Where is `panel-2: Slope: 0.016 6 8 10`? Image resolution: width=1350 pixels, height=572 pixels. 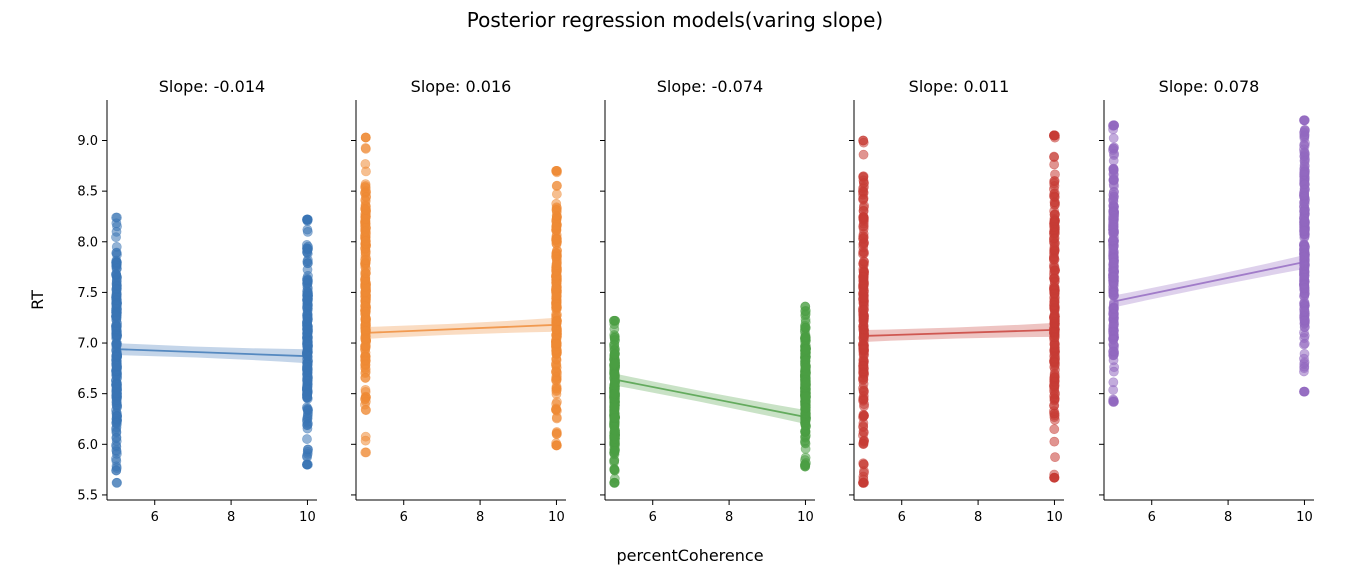
panel-2: Slope: 0.016 6 8 10 is located at coordinates (458, 301).